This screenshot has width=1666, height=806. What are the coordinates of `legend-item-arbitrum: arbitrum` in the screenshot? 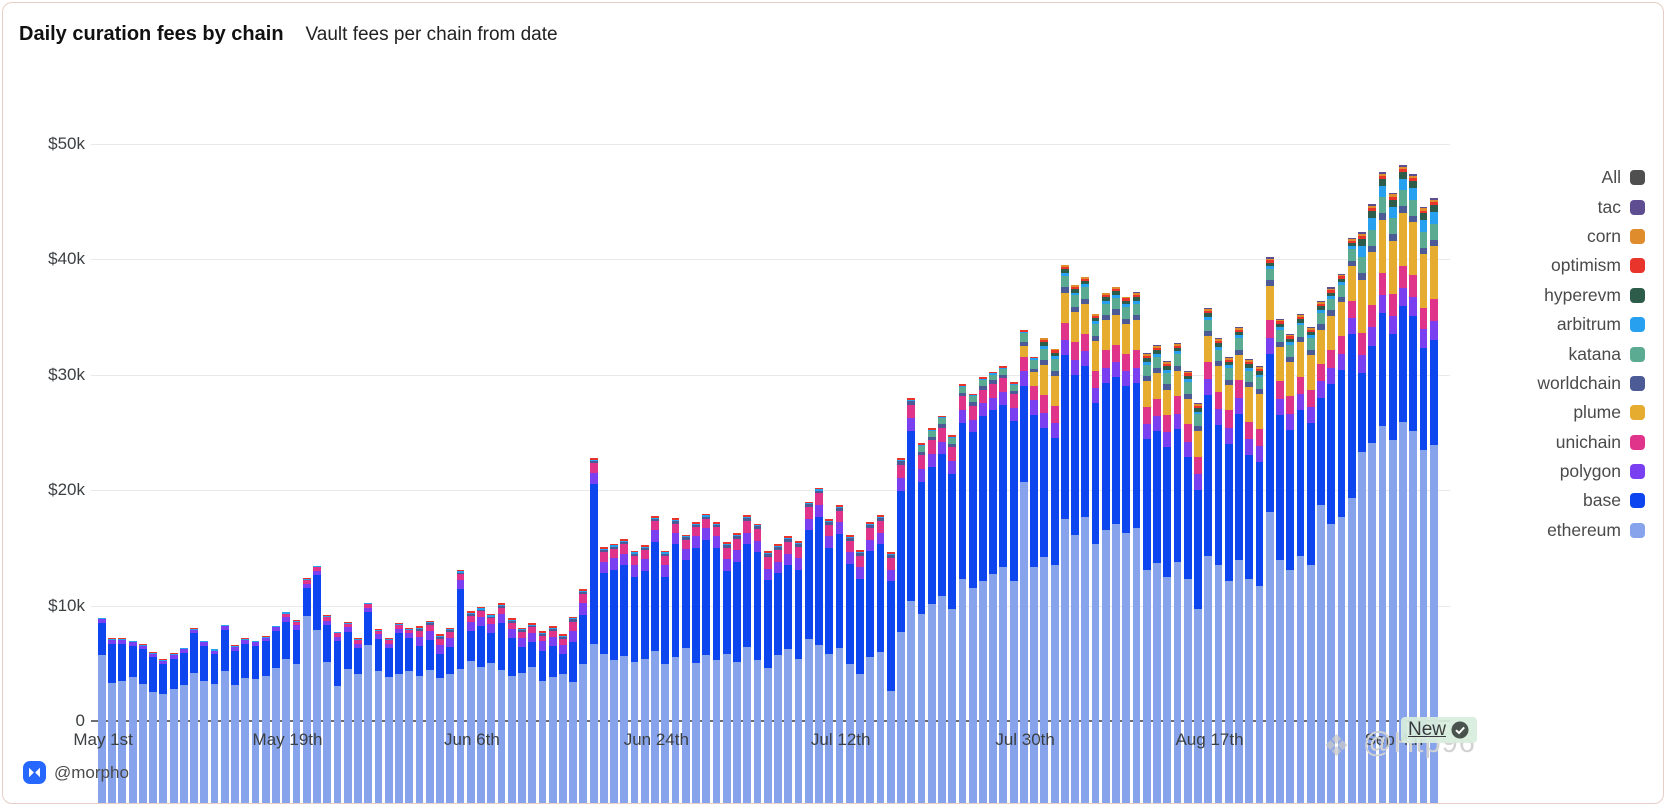 It's located at (1591, 324).